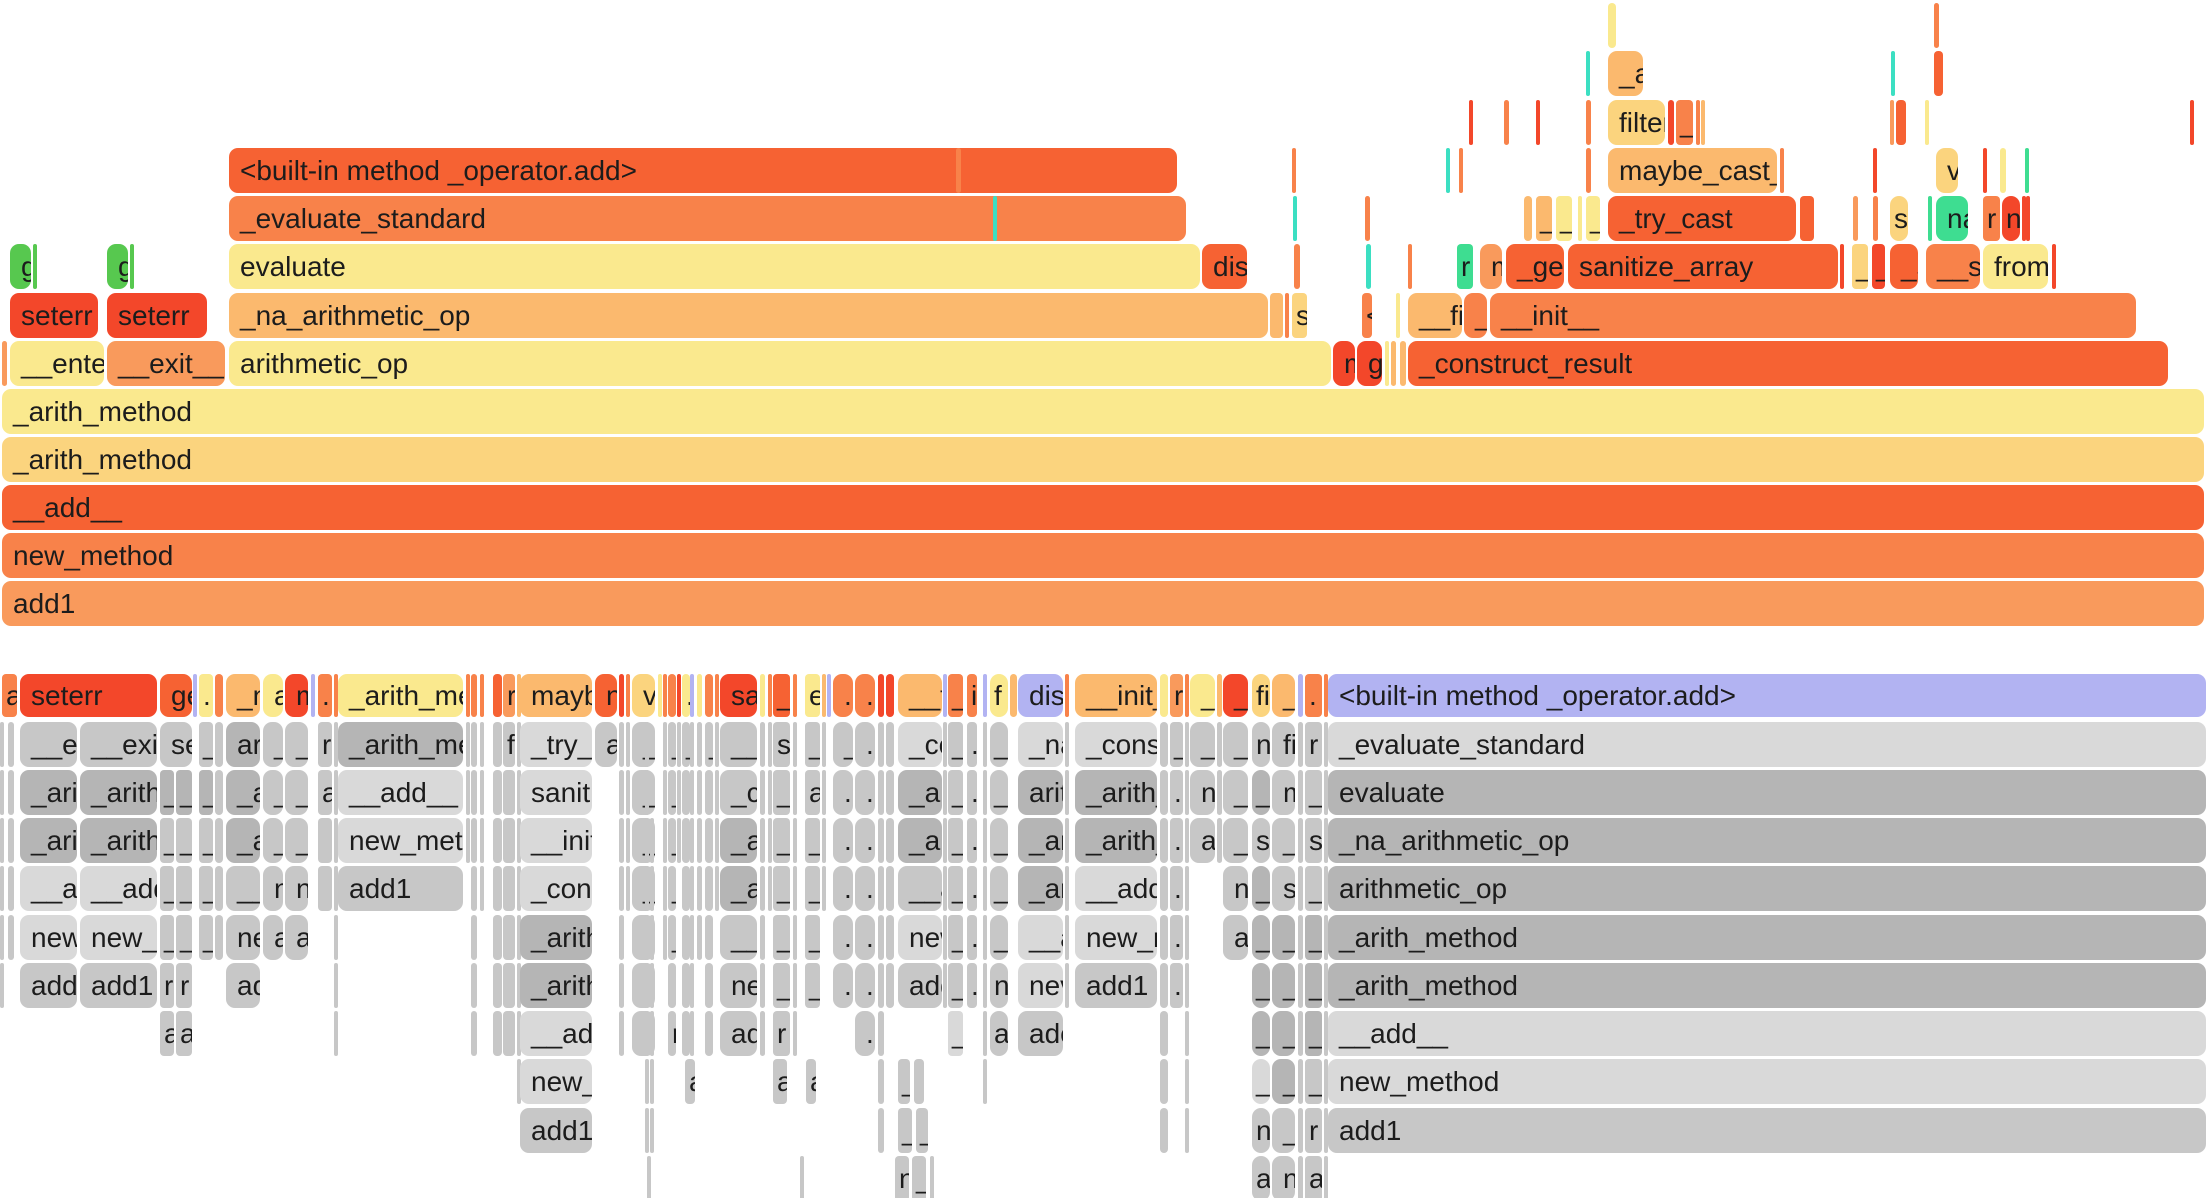  I want to click on sandwich-bar: _ar, so click(920, 792).